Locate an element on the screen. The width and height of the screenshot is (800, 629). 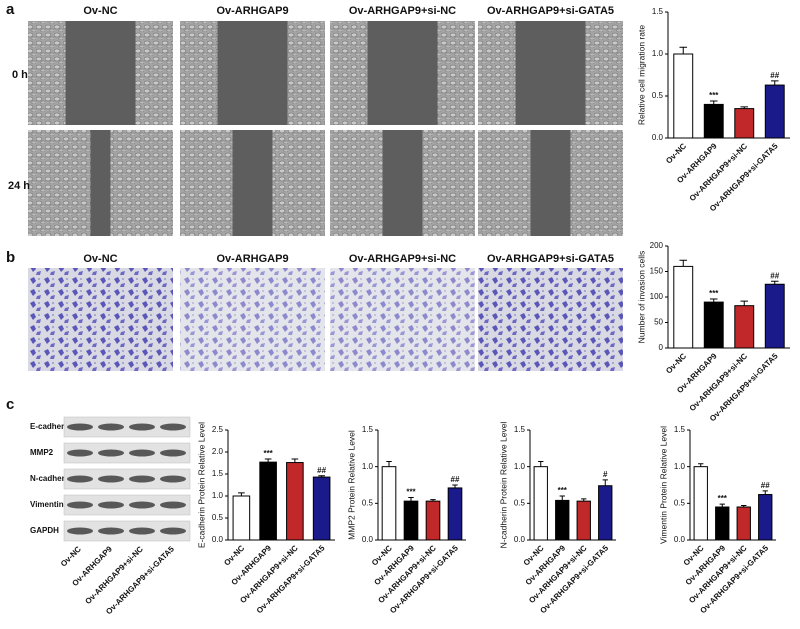
y-tick-label: 100 is located at coordinates (657, 296).